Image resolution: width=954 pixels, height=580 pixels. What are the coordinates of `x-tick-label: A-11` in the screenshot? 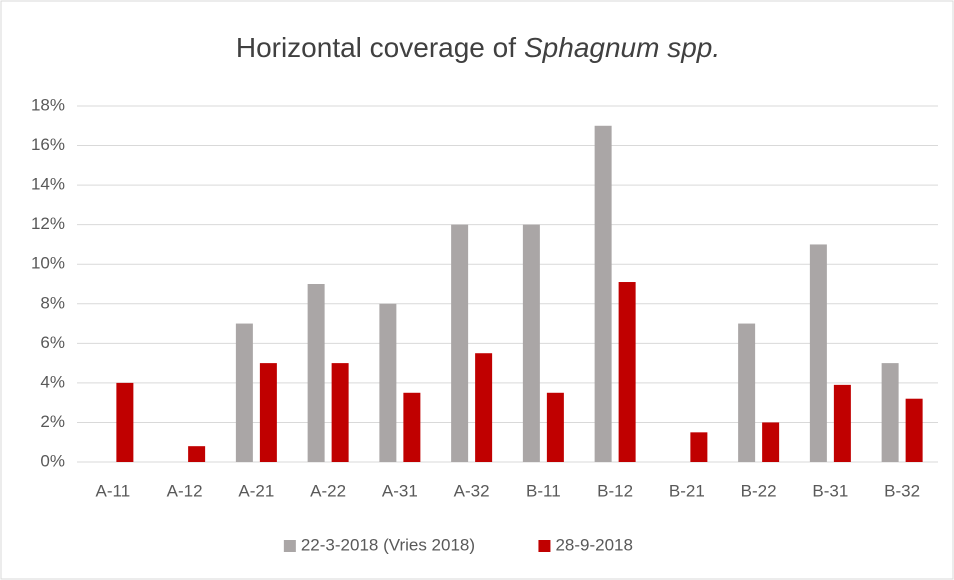 It's located at (113, 490).